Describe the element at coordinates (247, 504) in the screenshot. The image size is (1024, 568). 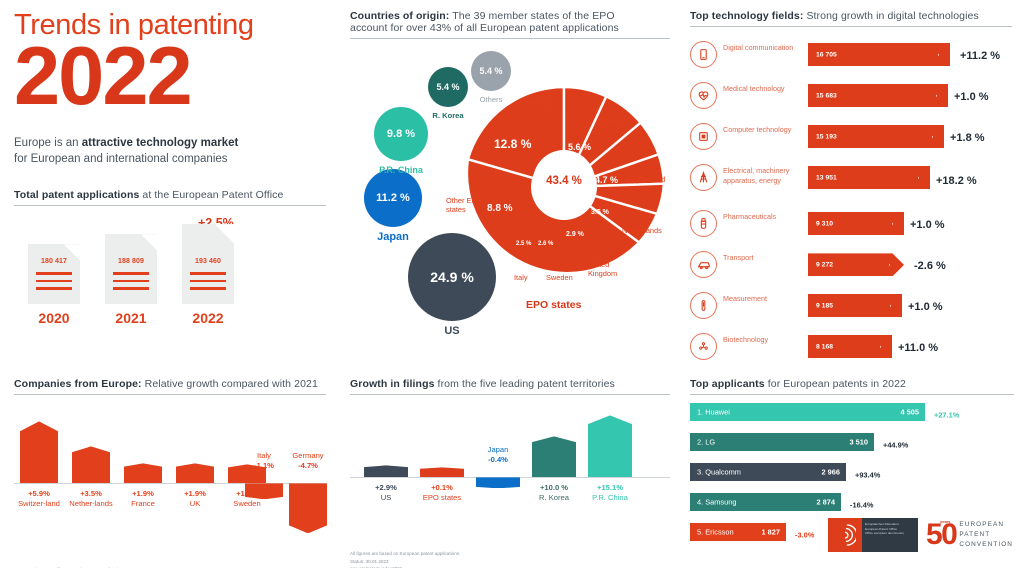
I see `name-sweden: Sweden` at that location.